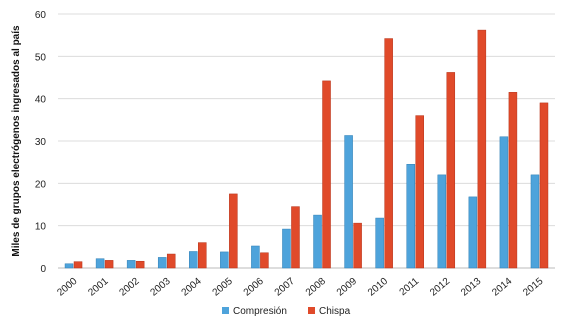 The height and width of the screenshot is (330, 565). I want to click on bar-chispa-2010, so click(388, 153).